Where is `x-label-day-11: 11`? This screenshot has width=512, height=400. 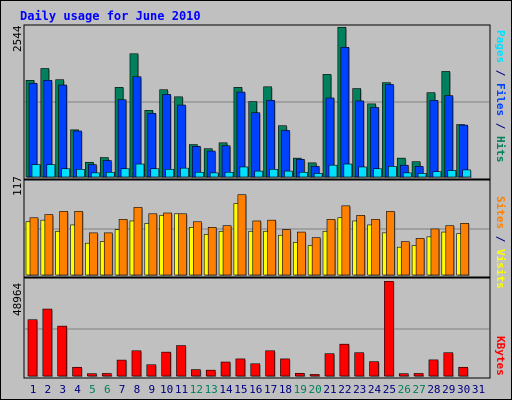
x-label-day-11: 11 is located at coordinates (181, 389).